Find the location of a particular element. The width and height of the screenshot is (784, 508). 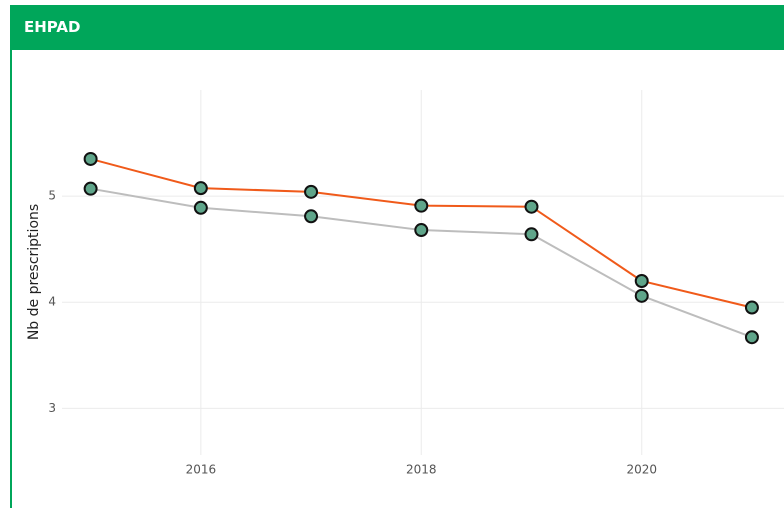

card-header: EHPAD is located at coordinates (398, 27).